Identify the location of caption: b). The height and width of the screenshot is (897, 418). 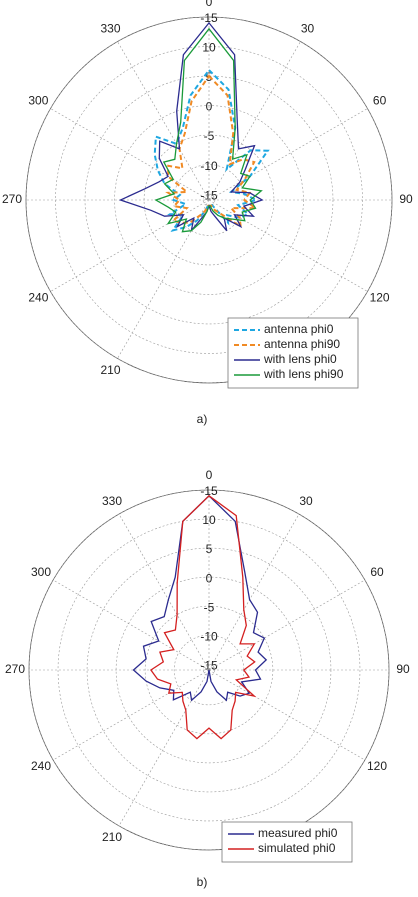
(202, 882).